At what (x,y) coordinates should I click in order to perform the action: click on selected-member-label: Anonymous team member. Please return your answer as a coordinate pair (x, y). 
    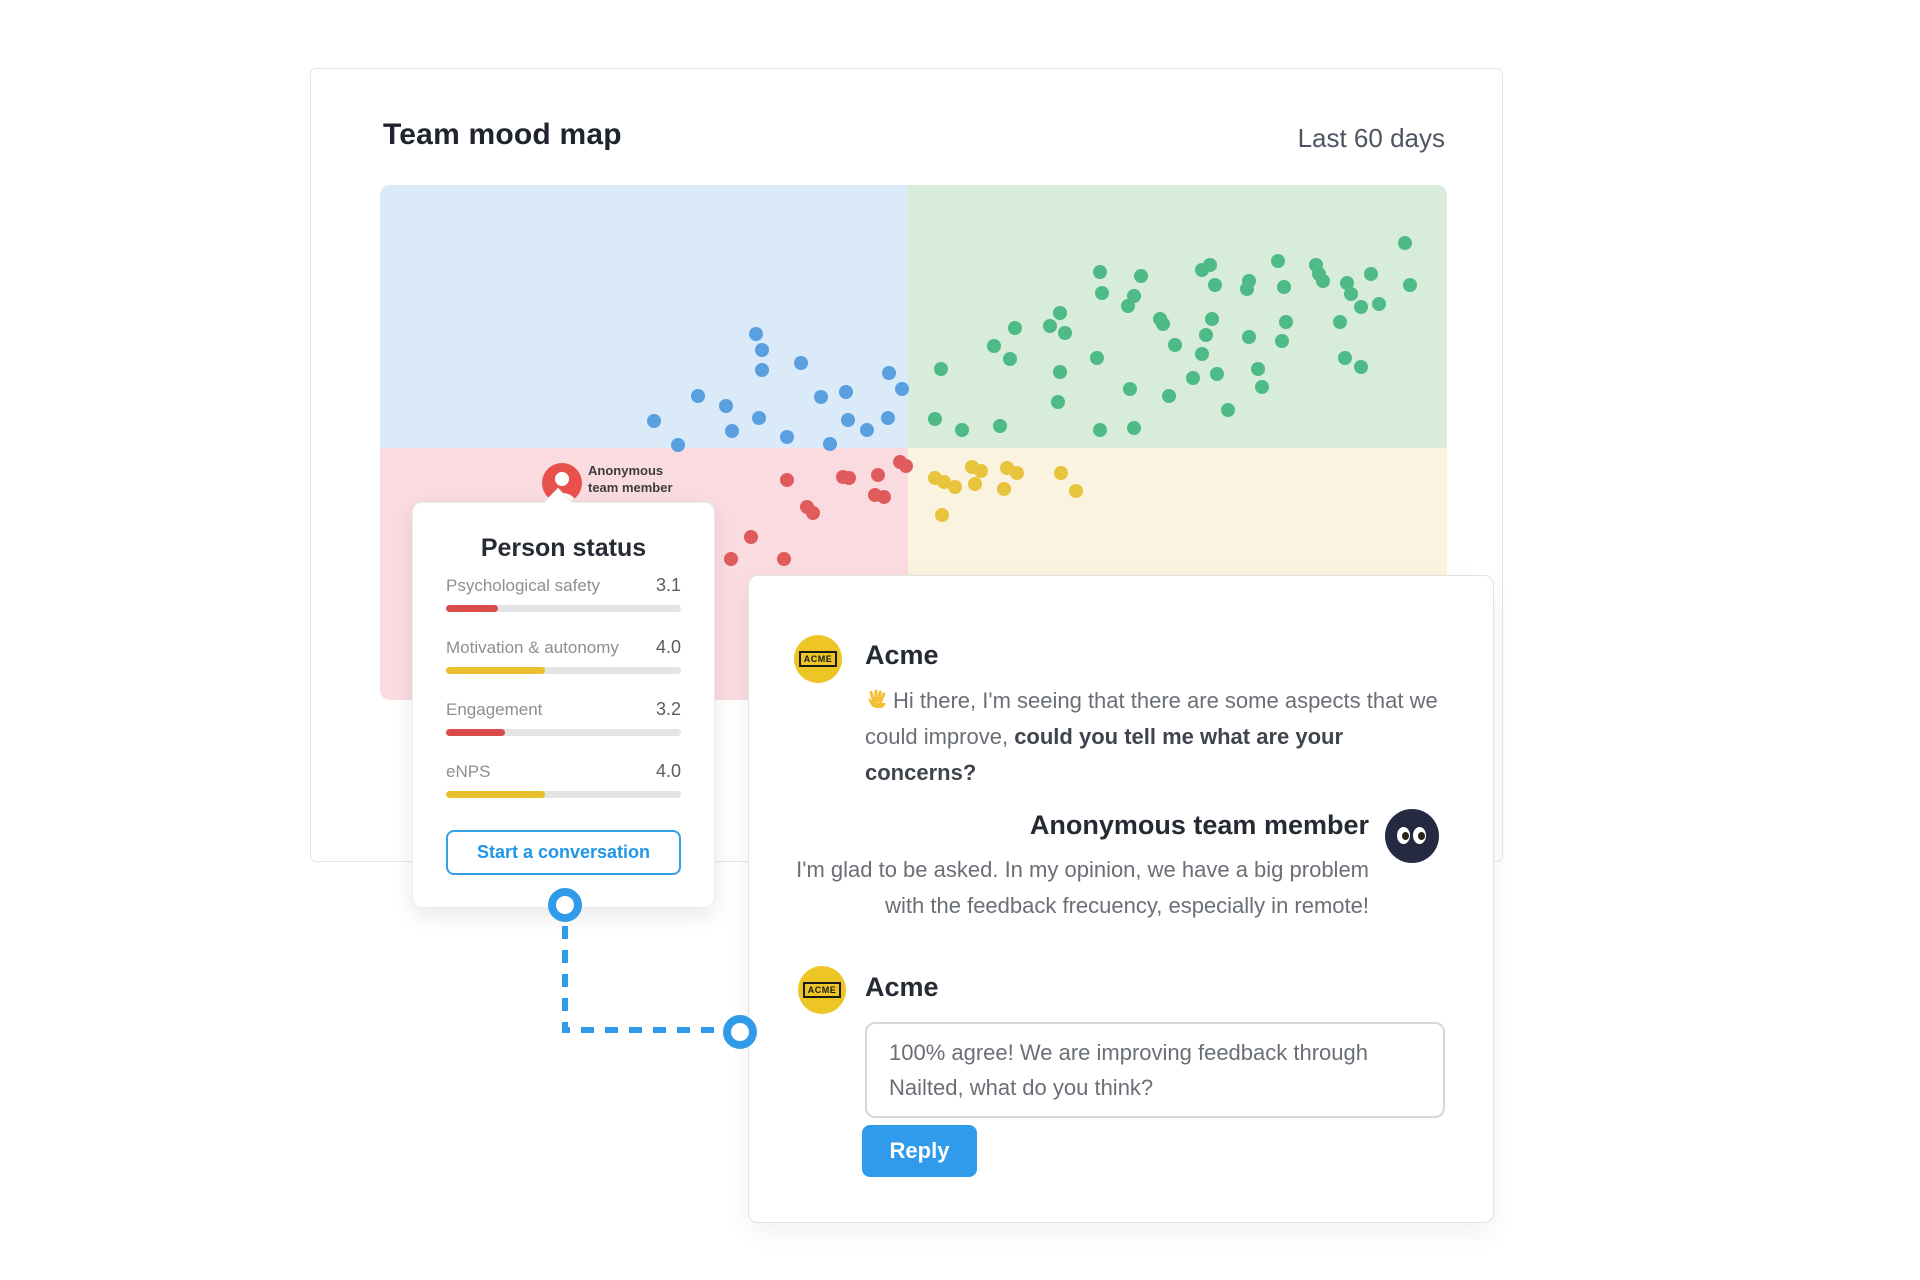
    Looking at the image, I should click on (630, 479).